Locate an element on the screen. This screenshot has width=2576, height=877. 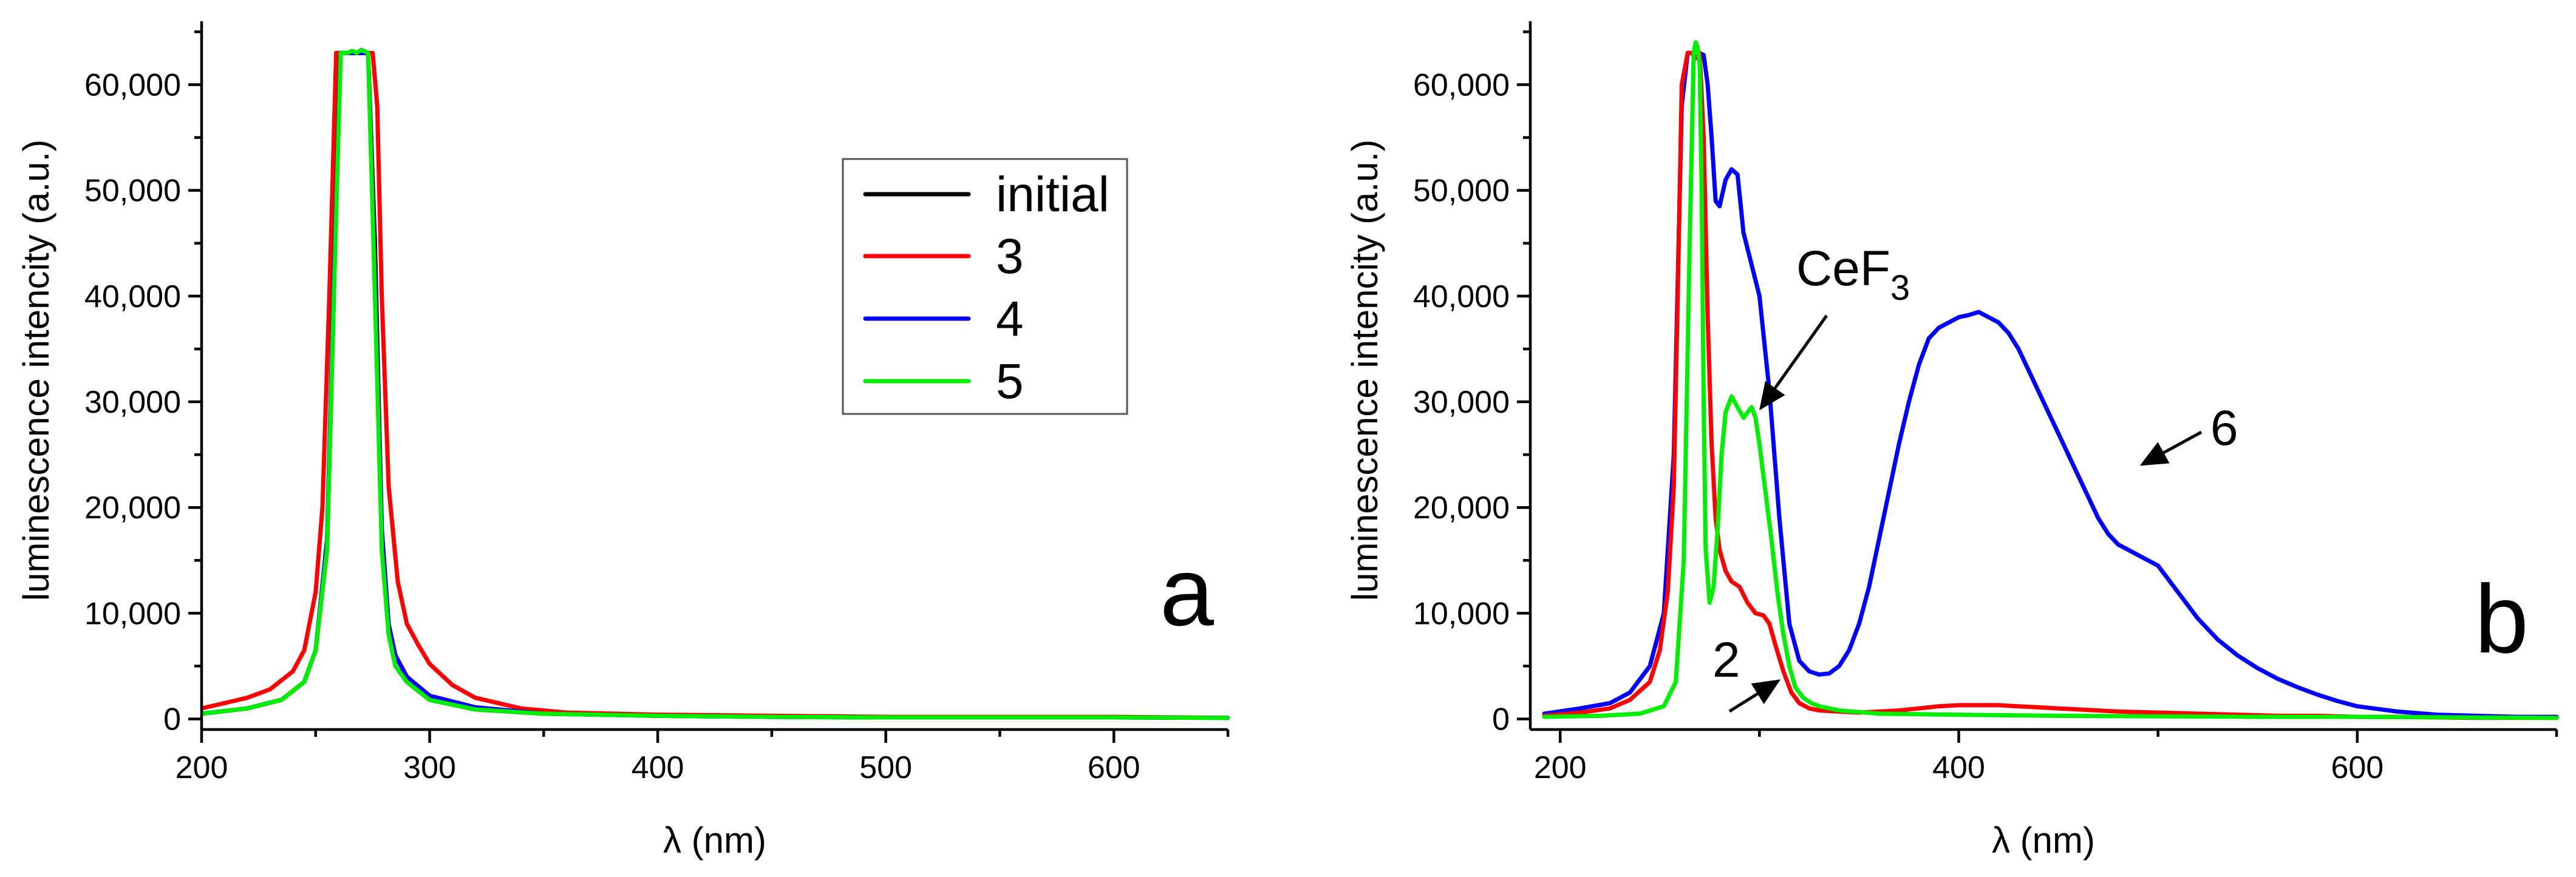
legend-label-4: 4 is located at coordinates (1010, 319).